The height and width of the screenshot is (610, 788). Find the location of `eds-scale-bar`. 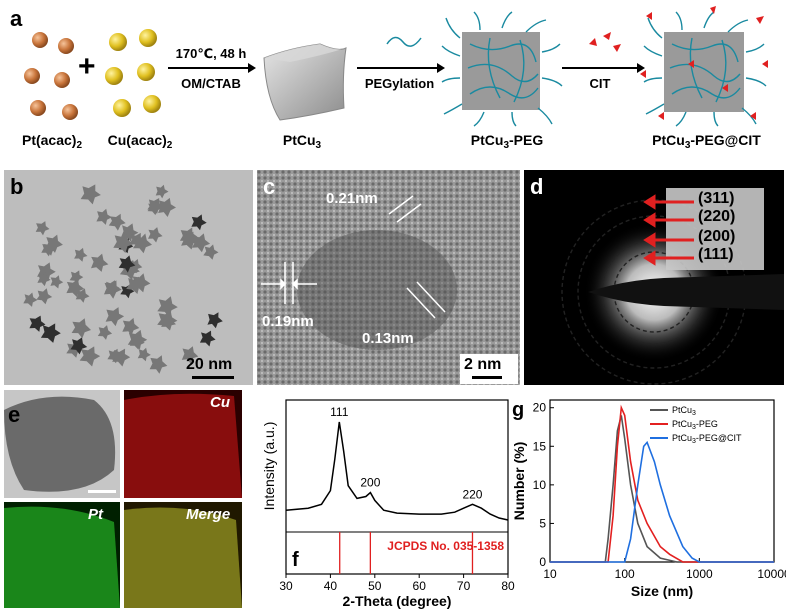

eds-scale-bar is located at coordinates (102, 491).